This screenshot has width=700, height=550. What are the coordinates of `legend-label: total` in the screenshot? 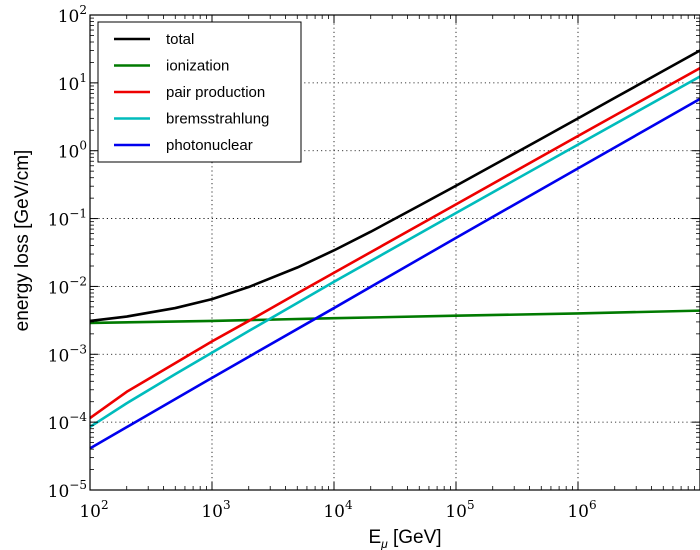 It's located at (180, 39).